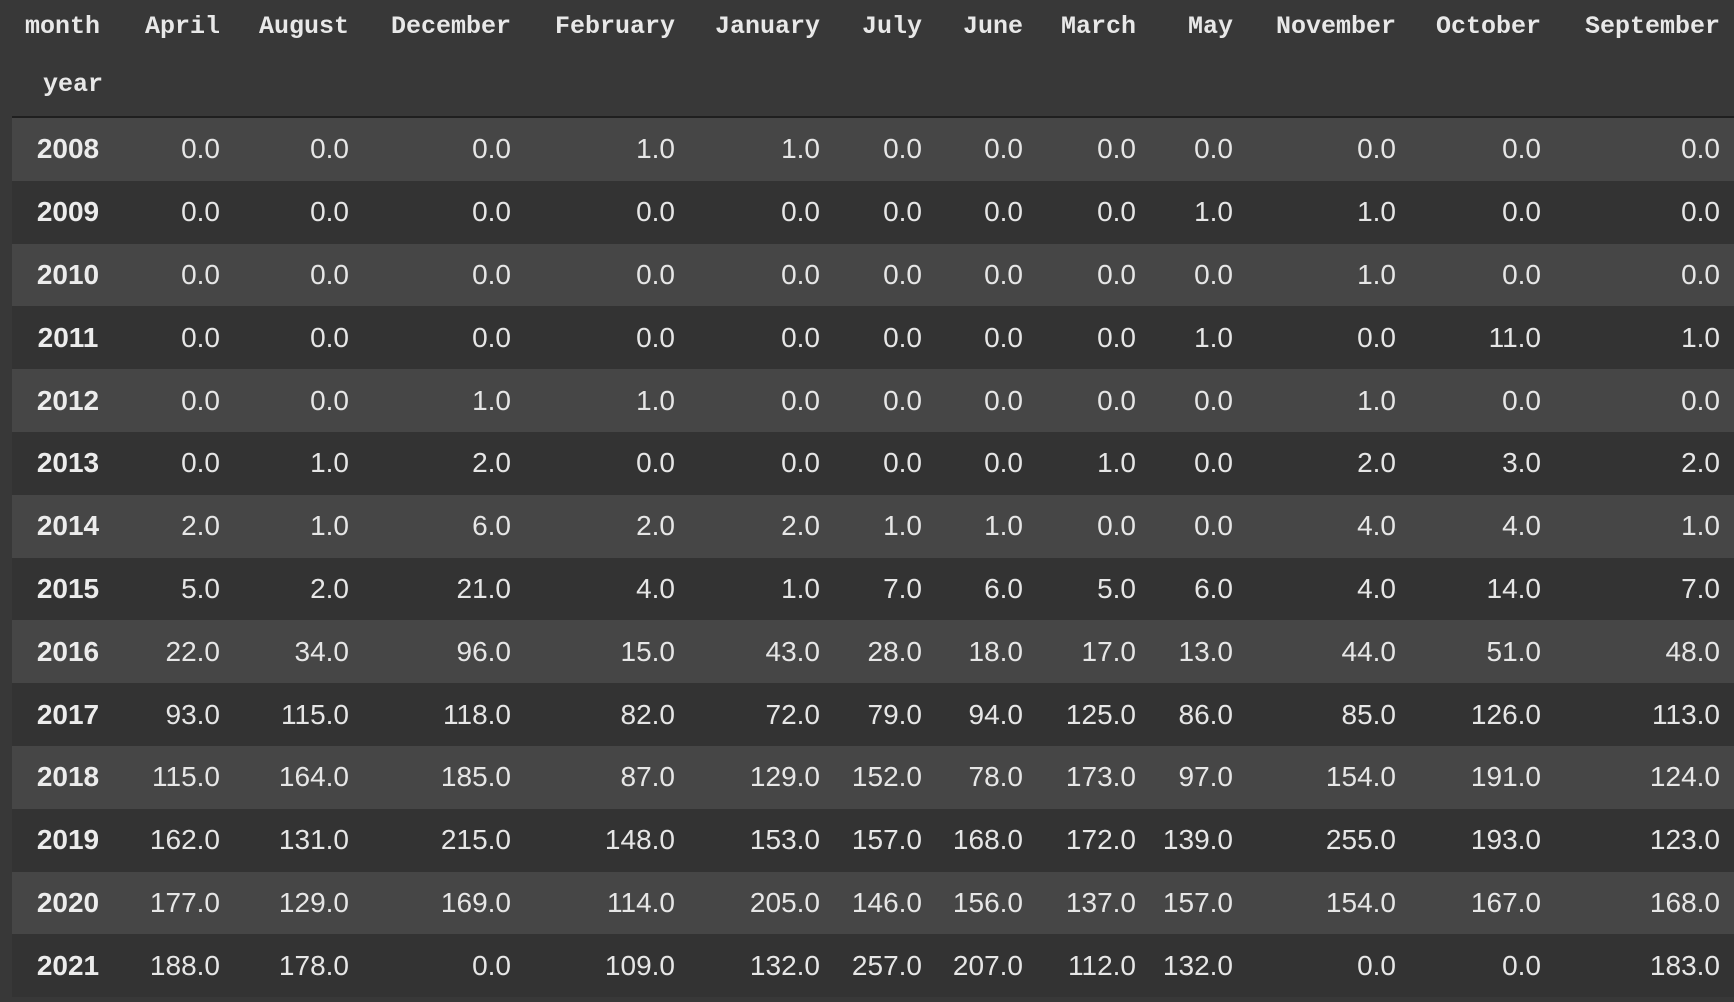  Describe the element at coordinates (1684, 777) in the screenshot. I see `table-cell: 124.0` at that location.